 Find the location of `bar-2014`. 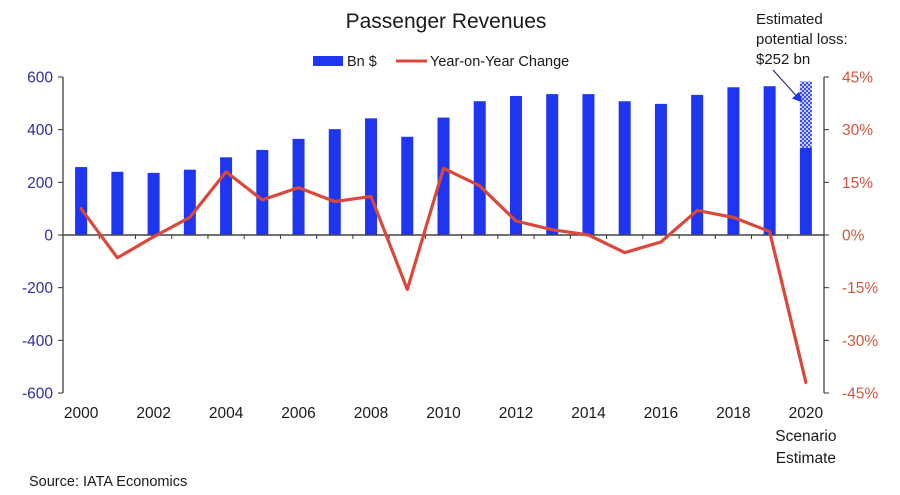

bar-2014 is located at coordinates (588, 164).